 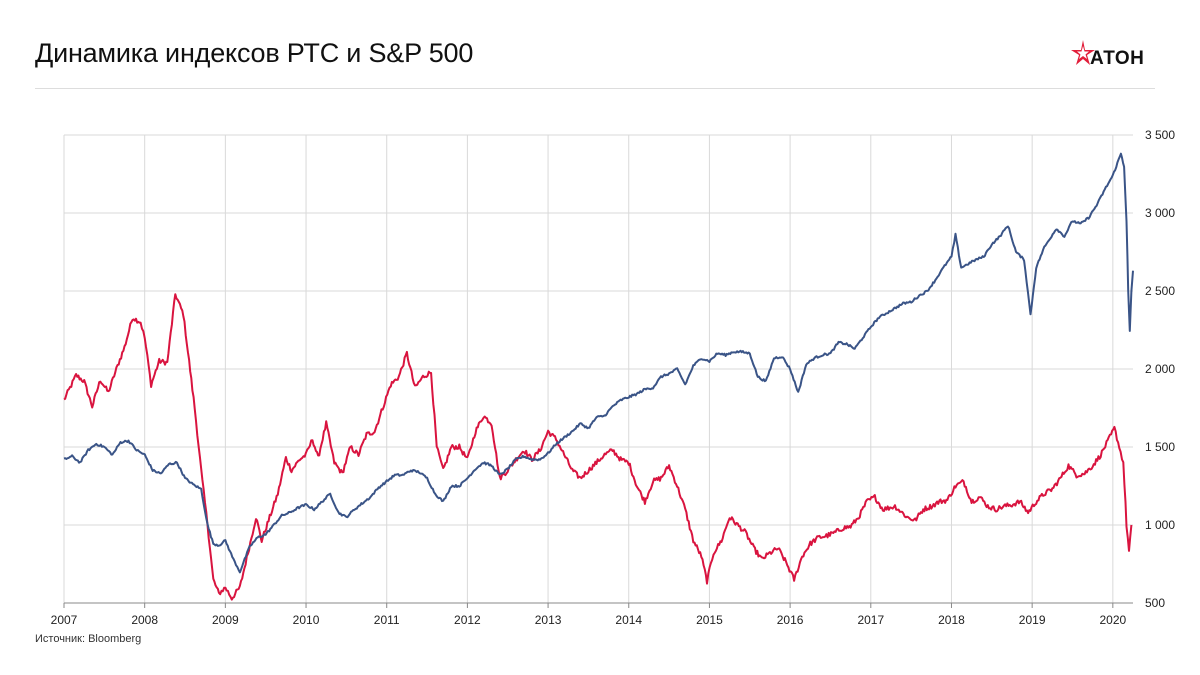 I want to click on chart-title: Динамика индексов РТС и S&P 500, so click(x=254, y=53).